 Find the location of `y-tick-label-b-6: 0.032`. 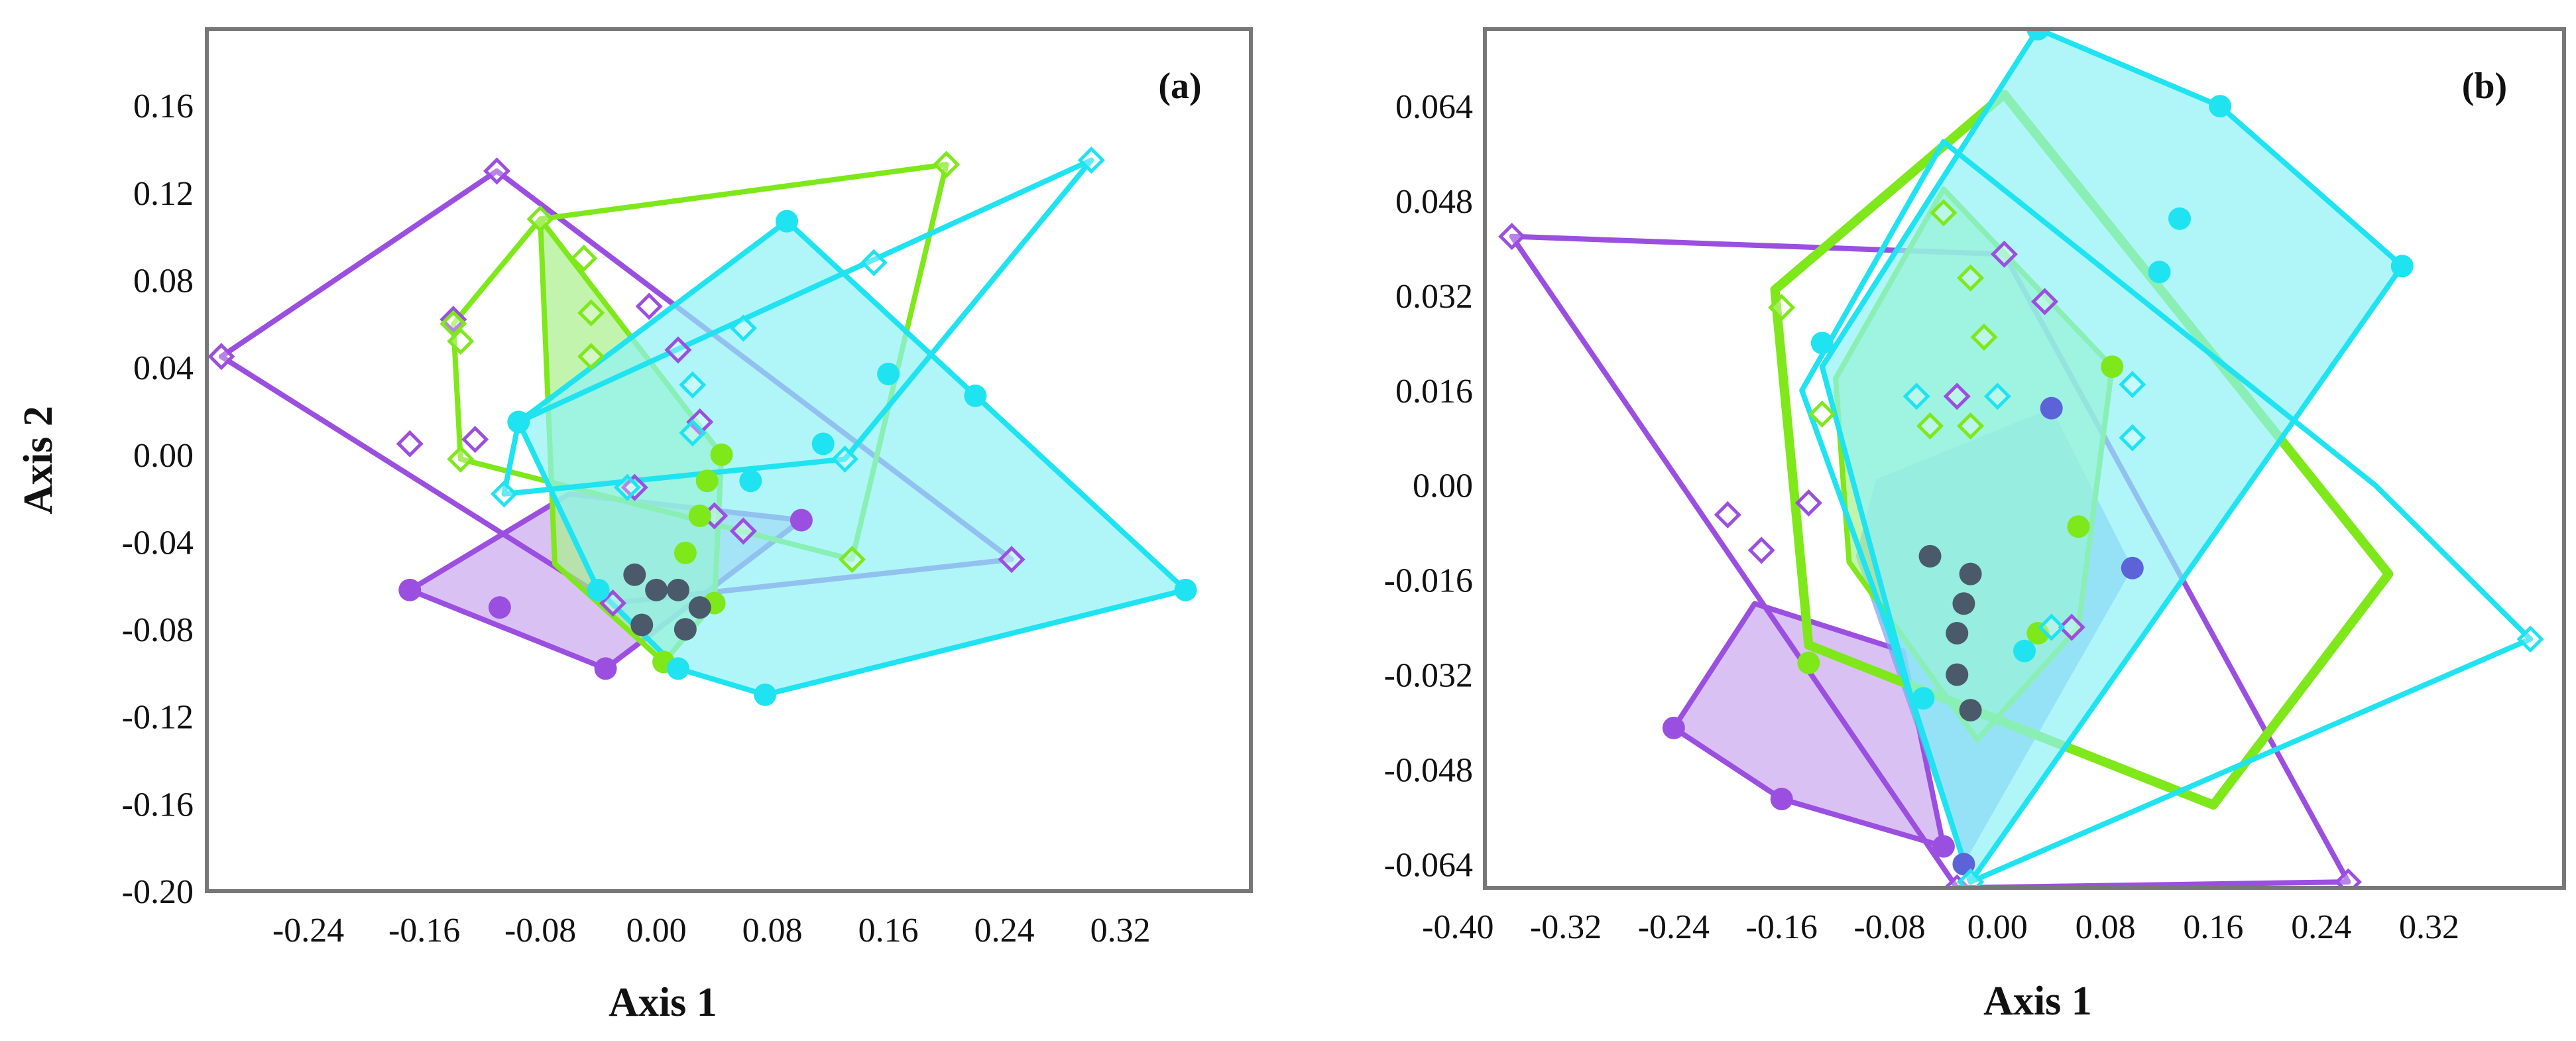

y-tick-label-b-6: 0.032 is located at coordinates (1434, 297).